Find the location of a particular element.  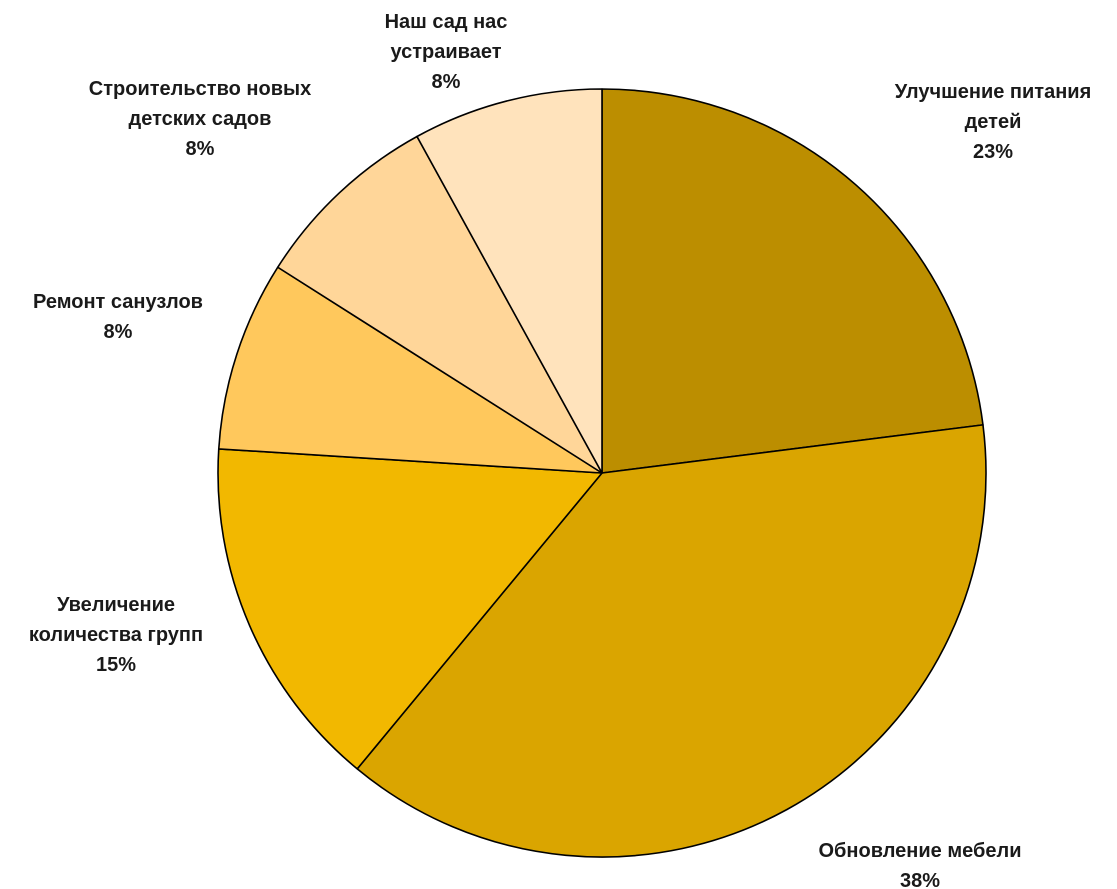

slice-name-label: устраивает is located at coordinates (446, 52).